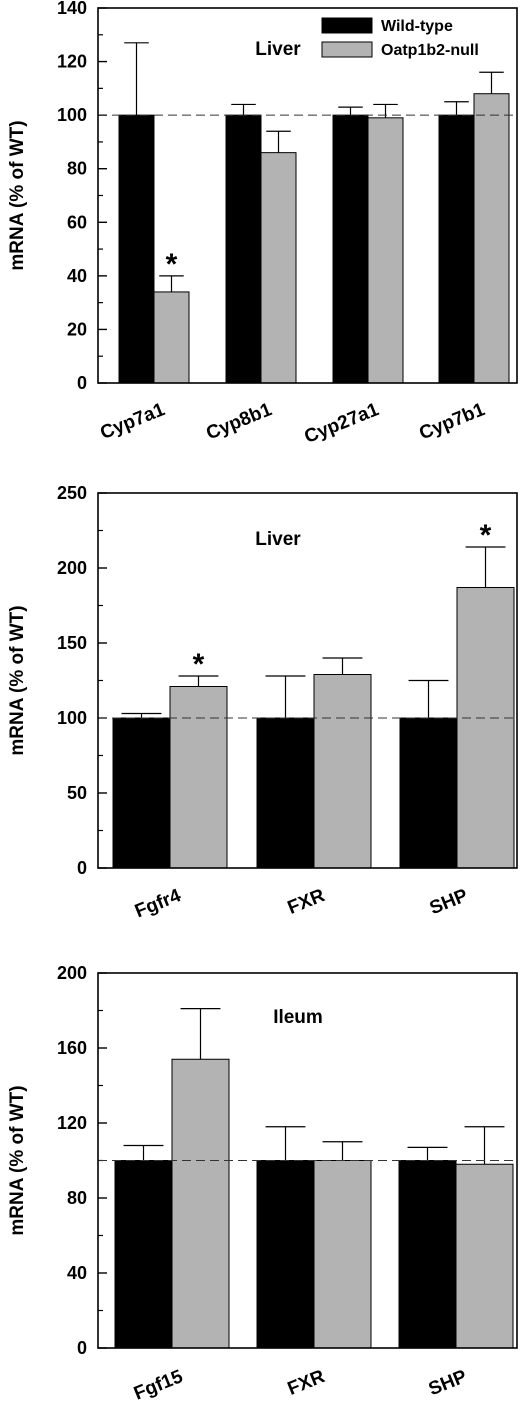 The image size is (528, 1408). Describe the element at coordinates (158, 903) in the screenshot. I see `category-label: Fgfr4` at that location.